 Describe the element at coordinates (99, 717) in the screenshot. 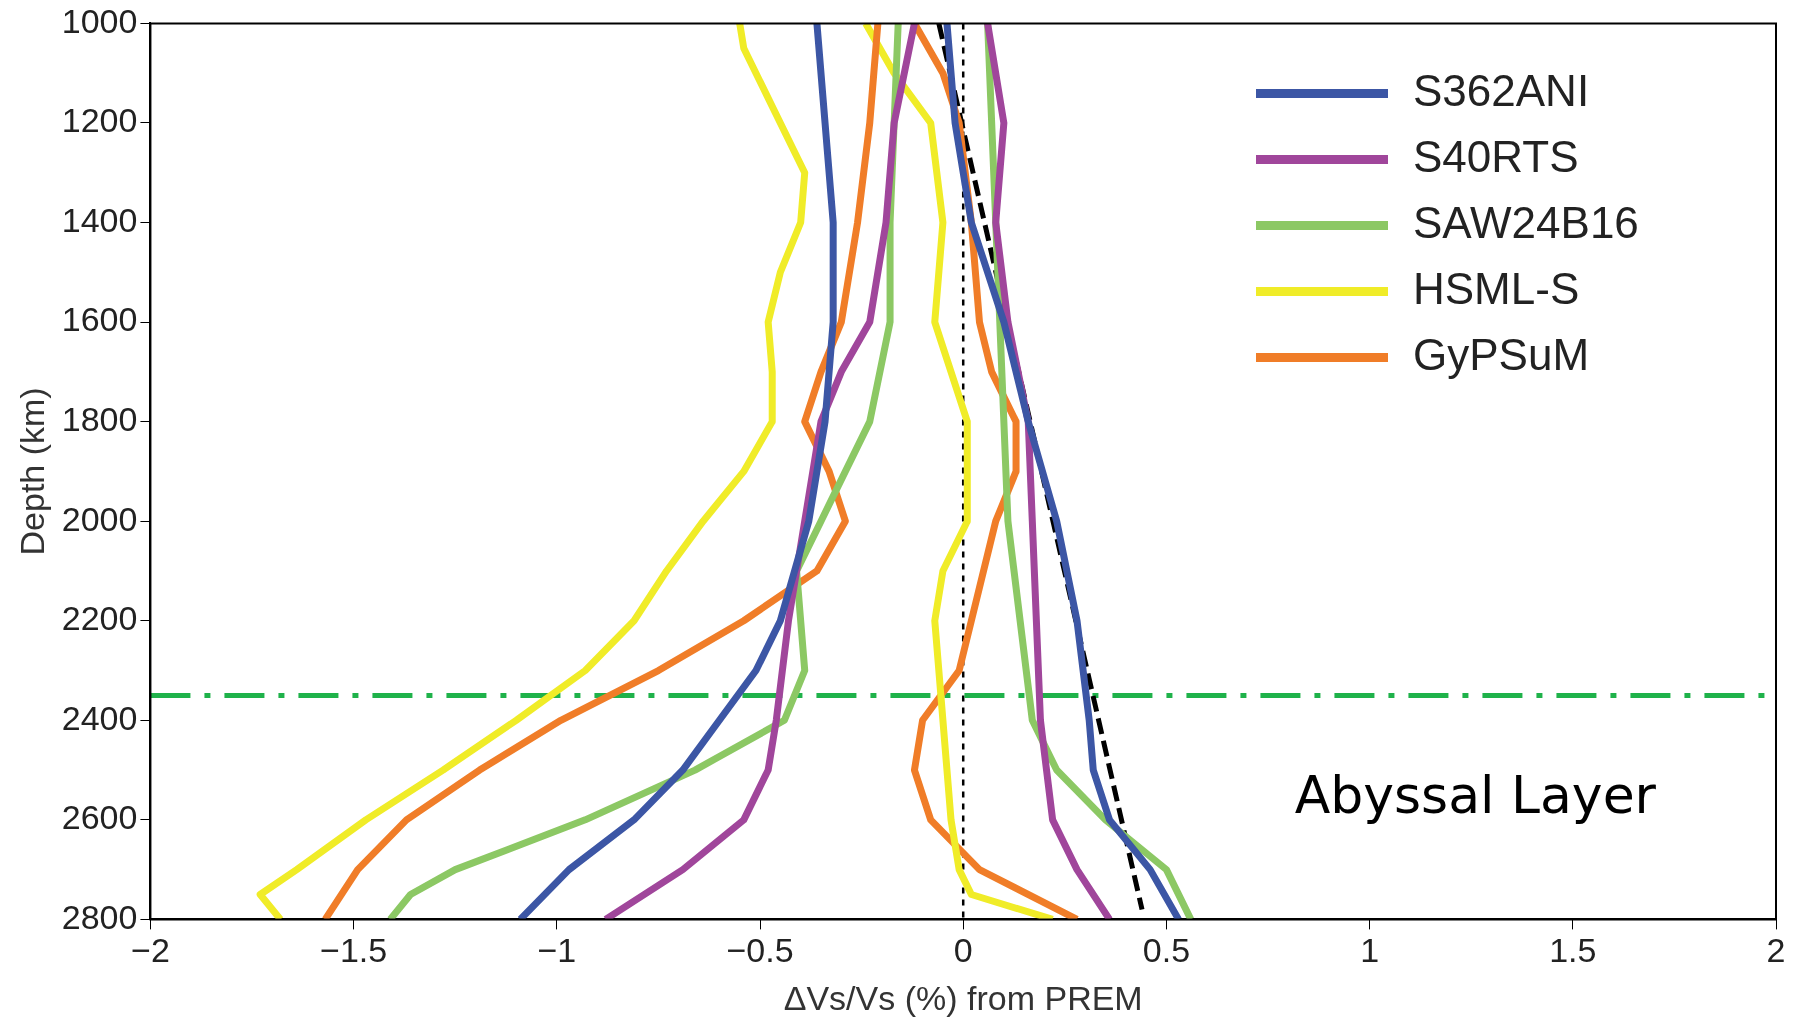

I see `y-tick-label: 2400` at that location.